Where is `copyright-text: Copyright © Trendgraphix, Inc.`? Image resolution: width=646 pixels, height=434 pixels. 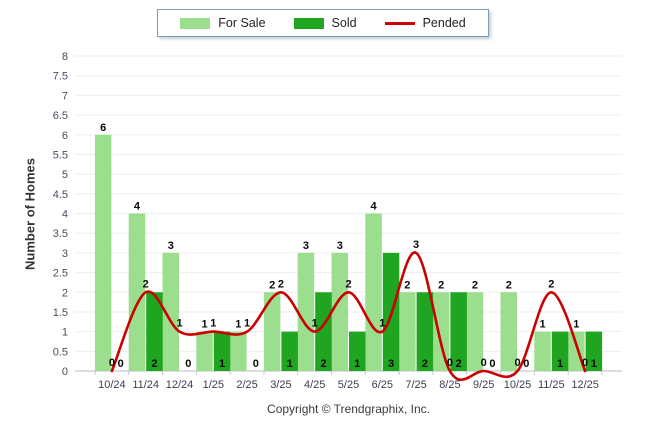 copyright-text: Copyright © Trendgraphix, Inc. is located at coordinates (348, 409).